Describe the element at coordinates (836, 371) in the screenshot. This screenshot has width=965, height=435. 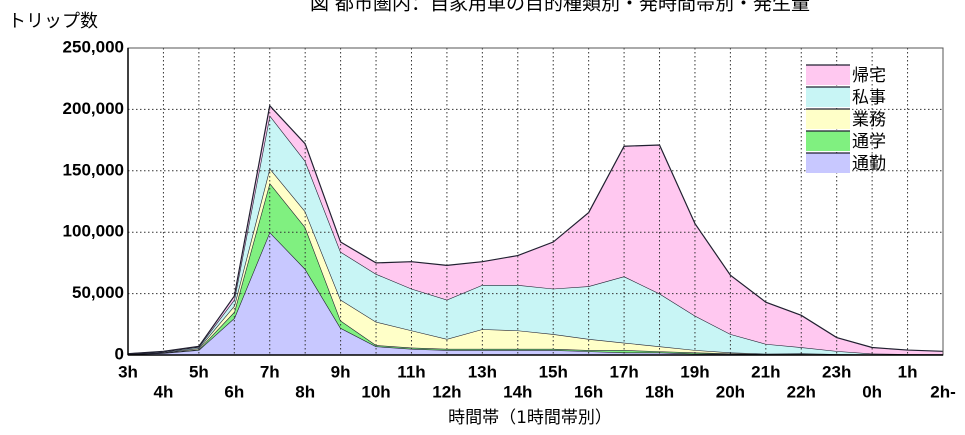
I see `x-tick-label: 23h` at that location.